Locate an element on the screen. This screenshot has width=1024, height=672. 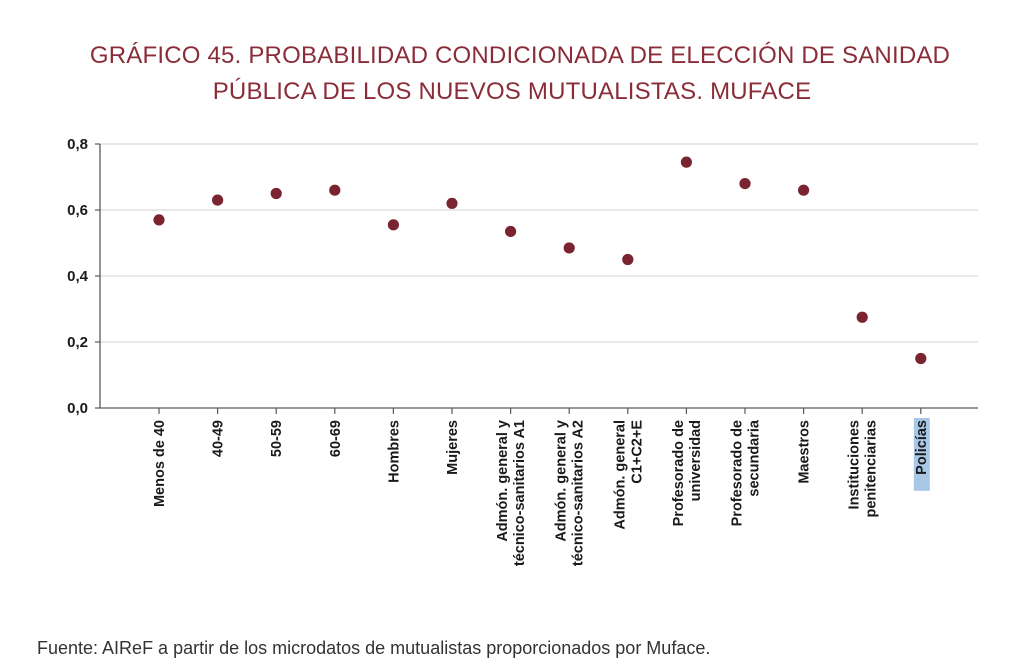
x-tick-label: Mujeres is located at coordinates (453, 447).